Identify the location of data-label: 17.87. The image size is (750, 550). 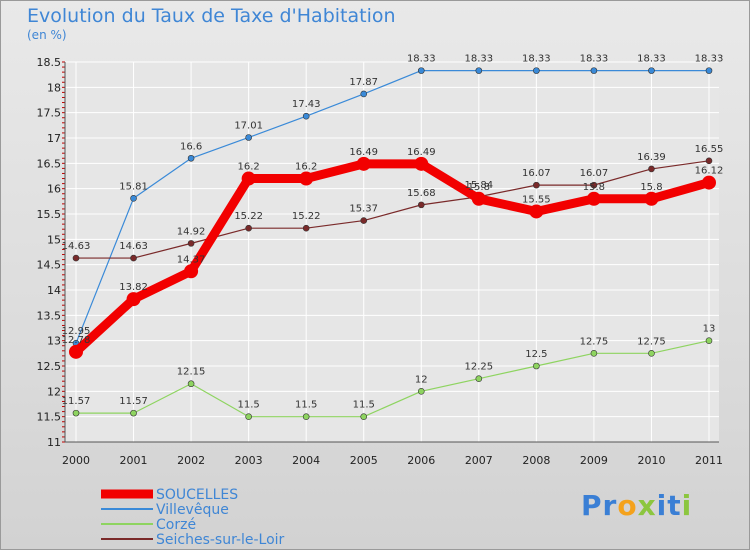
(363, 82).